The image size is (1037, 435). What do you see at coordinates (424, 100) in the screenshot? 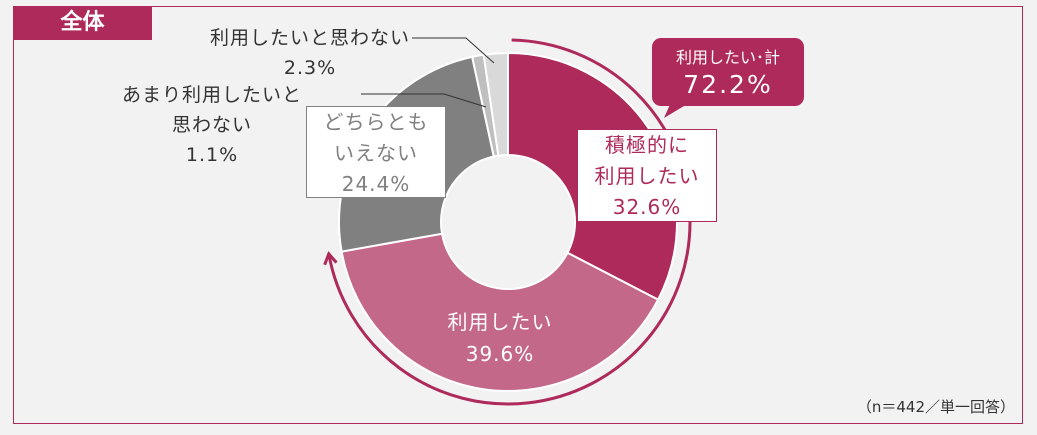
I see `leader-line-rarely-use` at bounding box center [424, 100].